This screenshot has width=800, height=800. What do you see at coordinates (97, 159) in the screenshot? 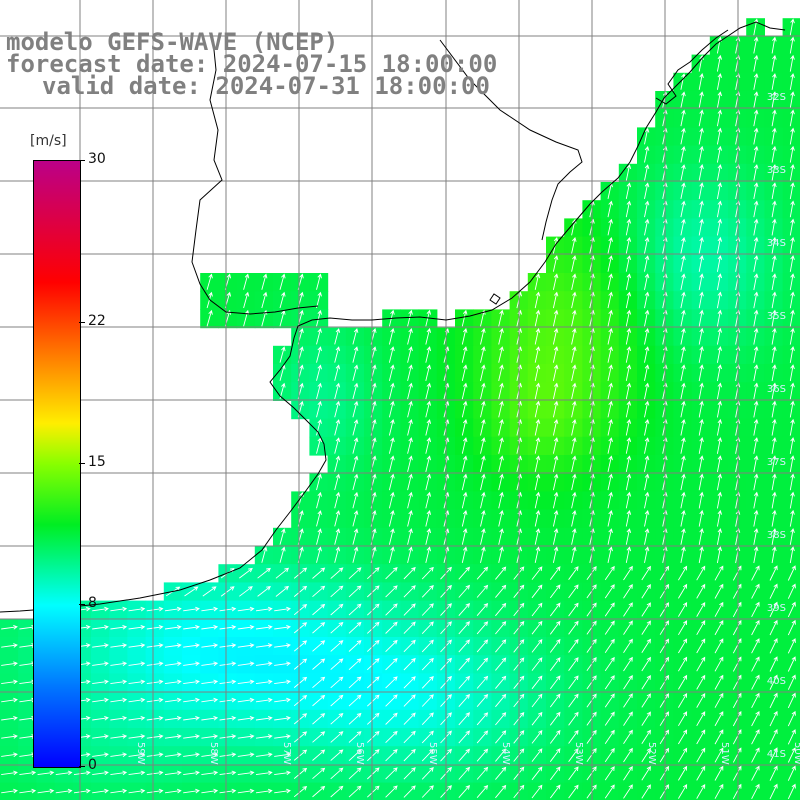
I see `colorbar-tick-label: 30` at bounding box center [97, 159].